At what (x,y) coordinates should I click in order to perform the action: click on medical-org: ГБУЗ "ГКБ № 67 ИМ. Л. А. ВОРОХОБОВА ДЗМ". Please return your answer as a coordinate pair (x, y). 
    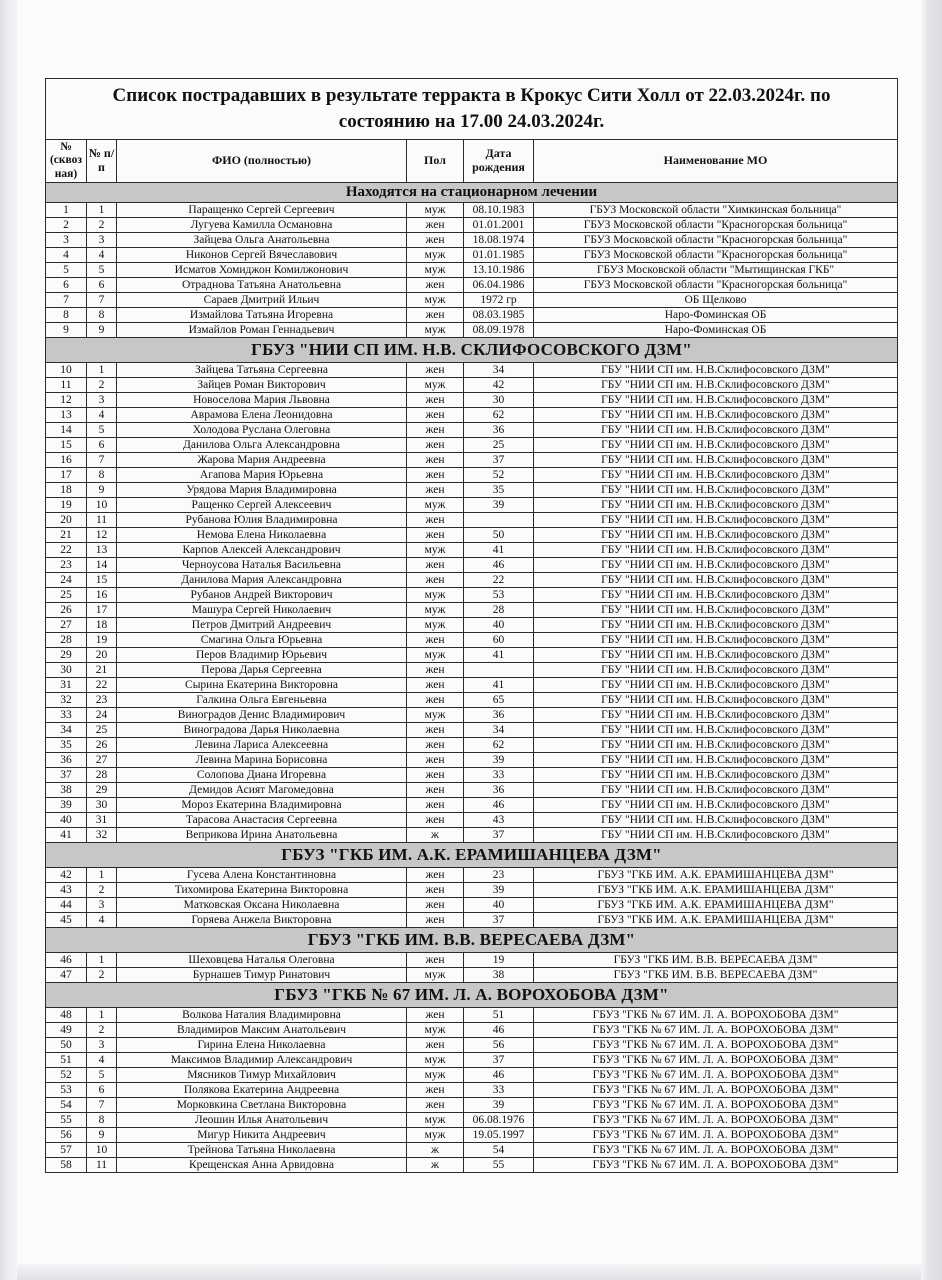
    Looking at the image, I should click on (715, 1165).